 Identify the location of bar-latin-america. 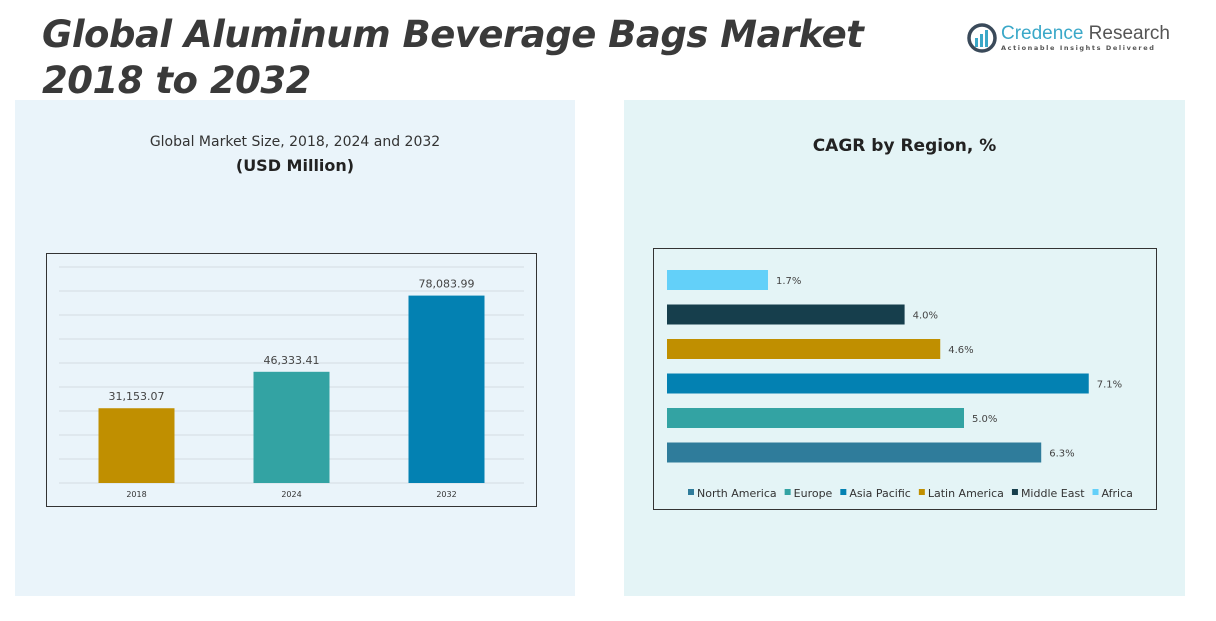
(804, 349).